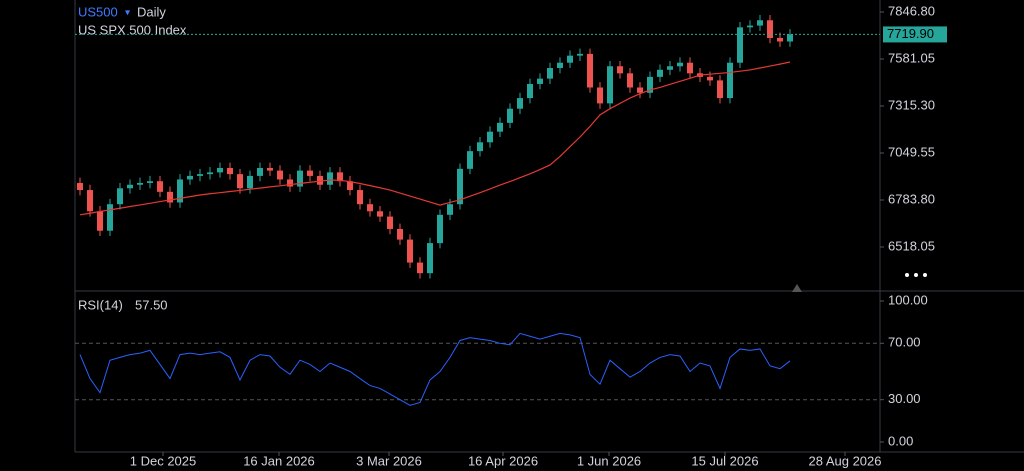 This screenshot has height=471, width=1024. What do you see at coordinates (904, 342) in the screenshot?
I see `y-tick-label: 70.00` at bounding box center [904, 342].